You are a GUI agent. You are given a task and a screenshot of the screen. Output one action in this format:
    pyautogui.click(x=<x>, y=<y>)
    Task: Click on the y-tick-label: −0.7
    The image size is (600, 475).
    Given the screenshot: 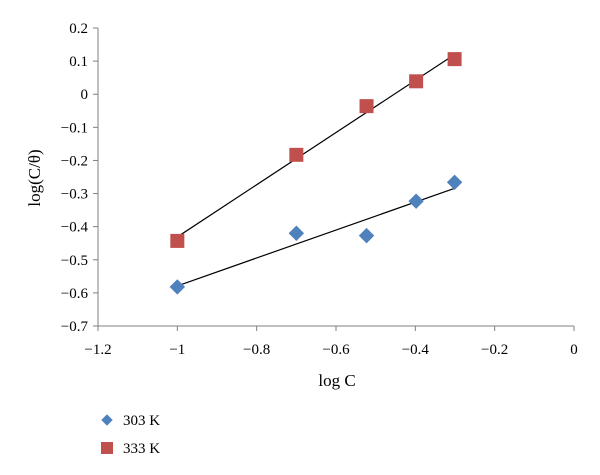 What is the action you would take?
    pyautogui.click(x=75, y=327)
    